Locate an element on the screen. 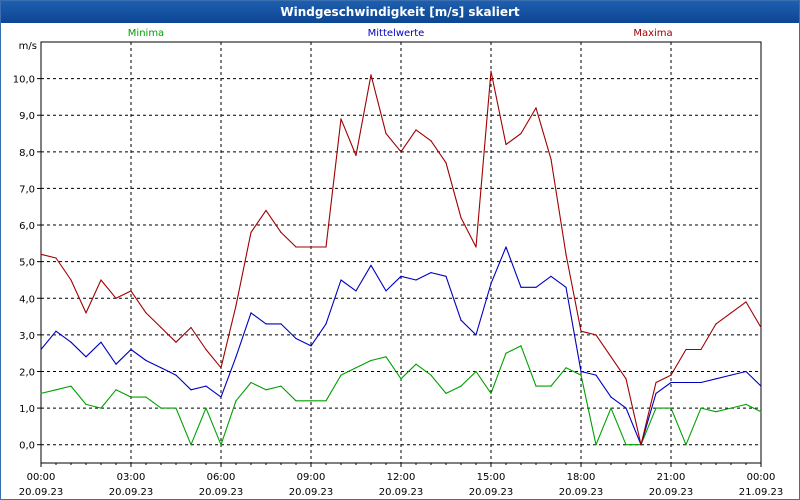  x-tick-label-date: 21.09.23 is located at coordinates (761, 492).